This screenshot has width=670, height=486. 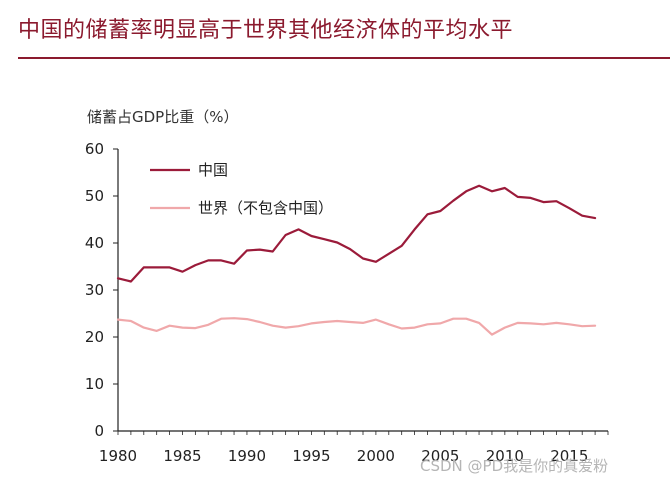 I want to click on y-tick-label: 10, so click(x=94, y=384).